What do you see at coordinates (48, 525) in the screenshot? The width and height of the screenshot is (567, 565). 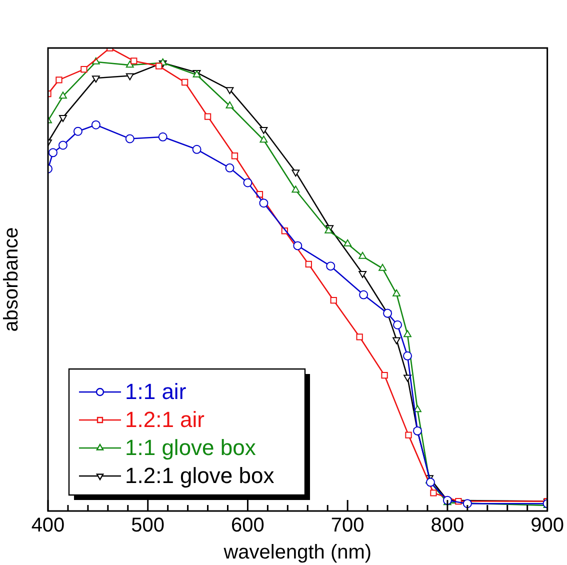 I see `x-tick-label: 400` at bounding box center [48, 525].